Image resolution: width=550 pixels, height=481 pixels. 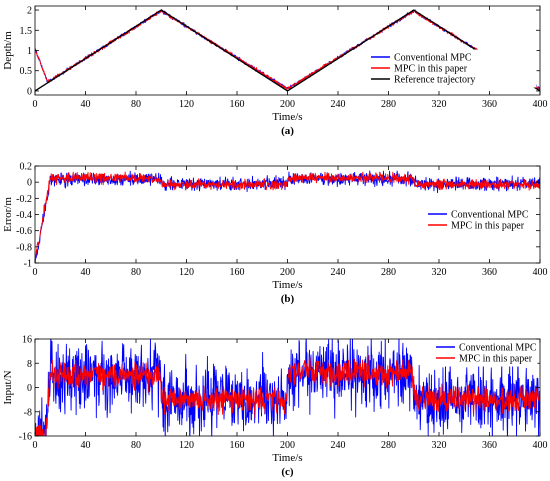 I want to click on y-tick-label: -0.8, so click(x=24, y=247).